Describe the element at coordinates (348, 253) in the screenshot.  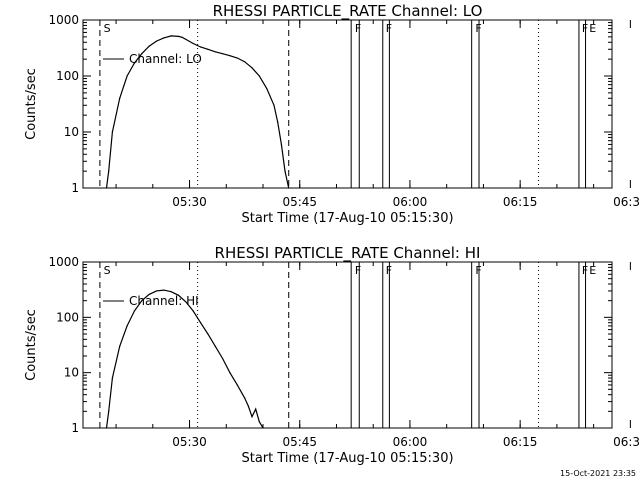
I see `chart-title: RHESSI PARTICLE_RATE Channel: HI` at that location.